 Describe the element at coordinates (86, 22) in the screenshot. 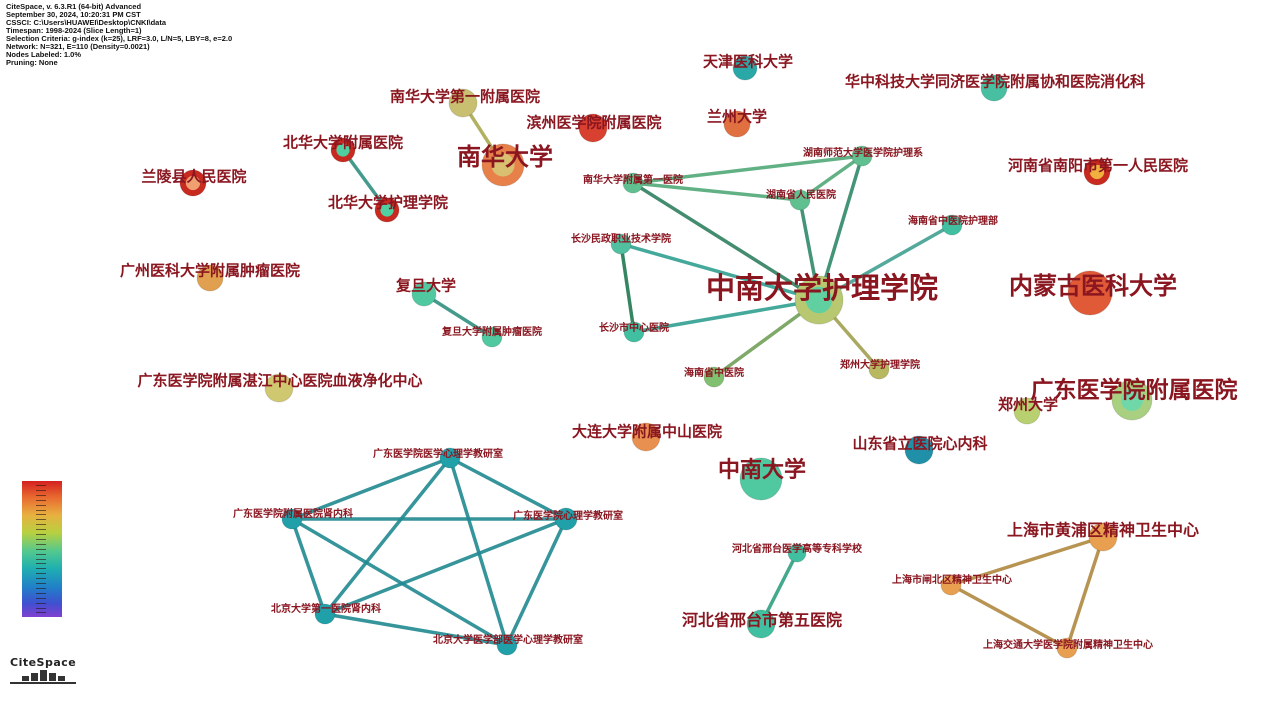

I see `info-line: CSSCI: C:\Users\HUAWEI\Desktop\CNKI\data` at that location.